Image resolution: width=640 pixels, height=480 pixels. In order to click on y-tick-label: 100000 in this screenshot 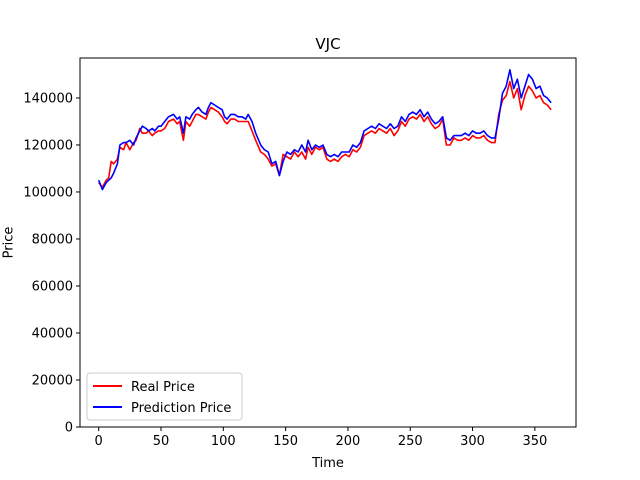, I will do `click(48, 192)`.